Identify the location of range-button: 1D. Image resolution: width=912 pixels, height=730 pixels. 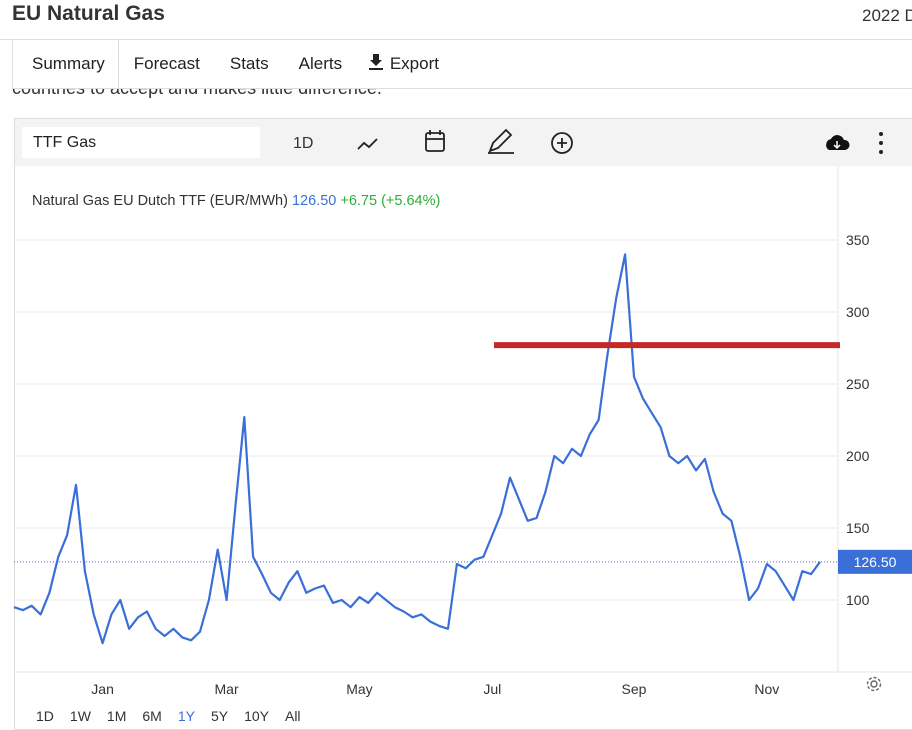
(45, 716).